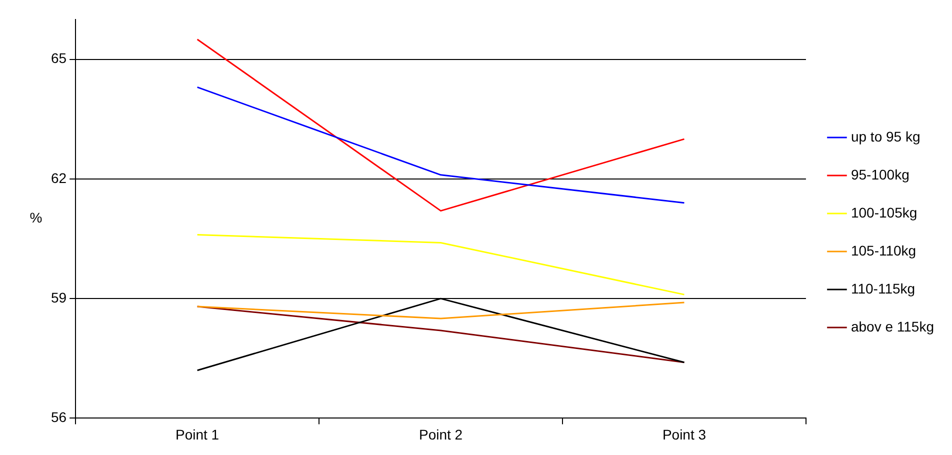 This screenshot has width=952, height=455. What do you see at coordinates (892, 326) in the screenshot?
I see `legend-label: abov e 115kg` at bounding box center [892, 326].